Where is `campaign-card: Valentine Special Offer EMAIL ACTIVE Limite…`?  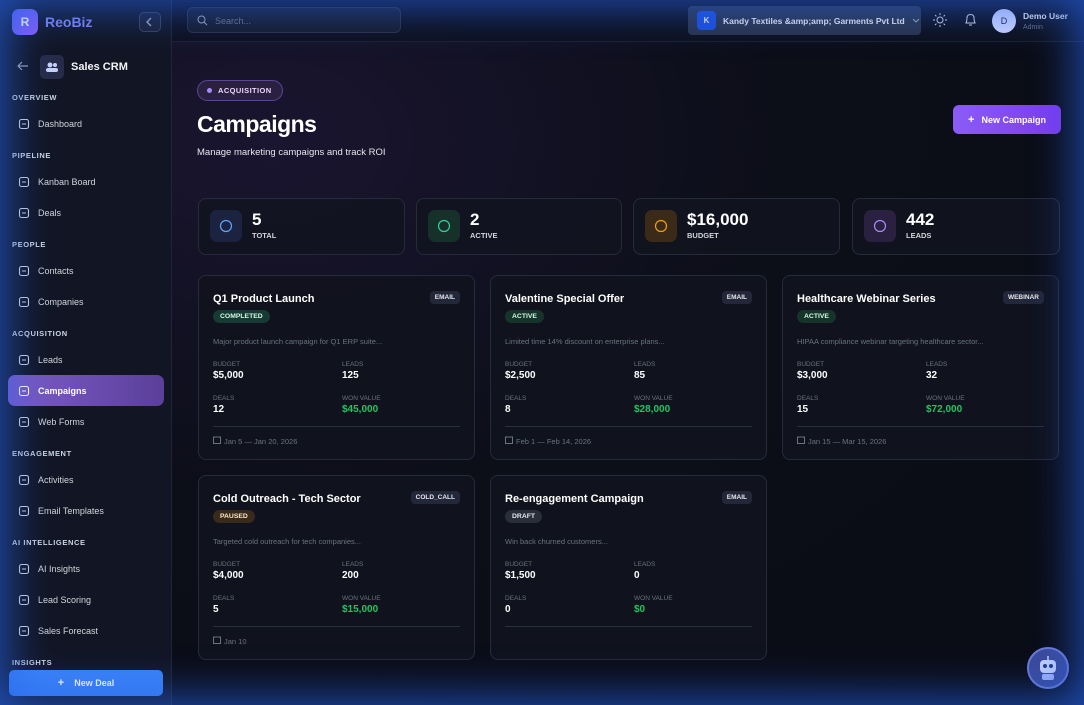
campaign-card: Valentine Special Offer EMAIL ACTIVE Limite… is located at coordinates (628, 367).